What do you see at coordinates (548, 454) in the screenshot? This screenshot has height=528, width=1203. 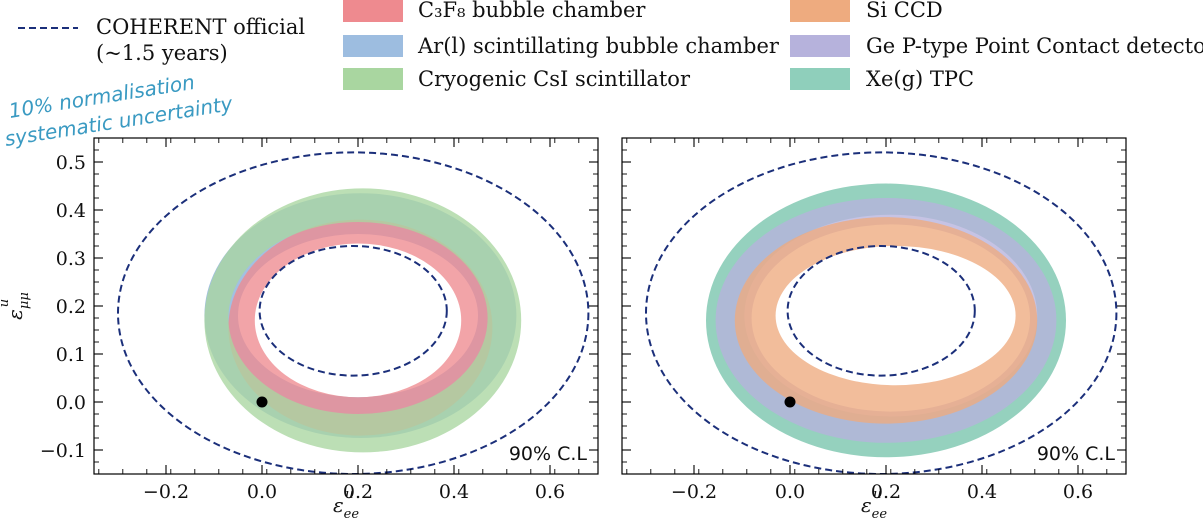 I see `left-cl-label: 90% C.L` at bounding box center [548, 454].